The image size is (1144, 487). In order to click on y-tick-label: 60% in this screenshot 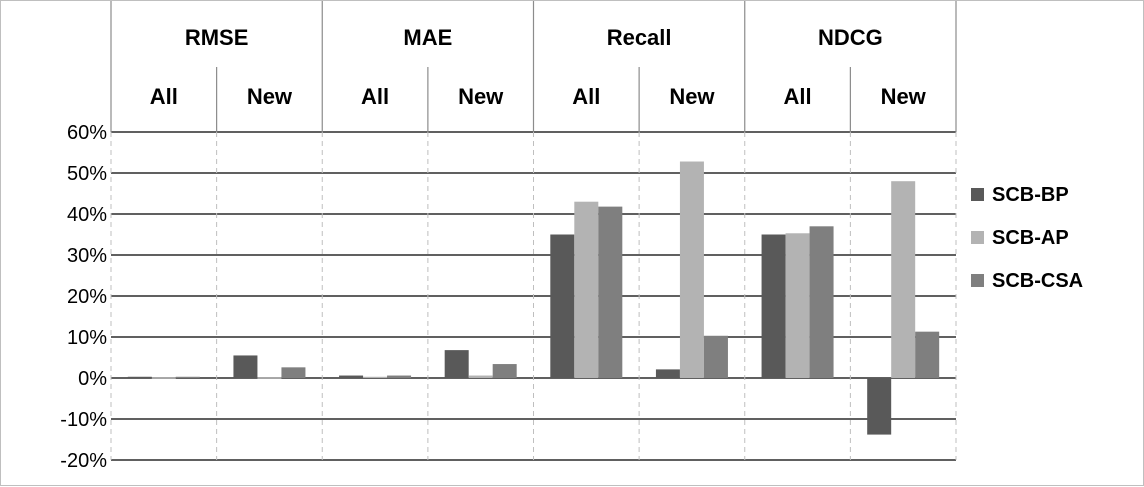, I will do `click(87, 133)`.